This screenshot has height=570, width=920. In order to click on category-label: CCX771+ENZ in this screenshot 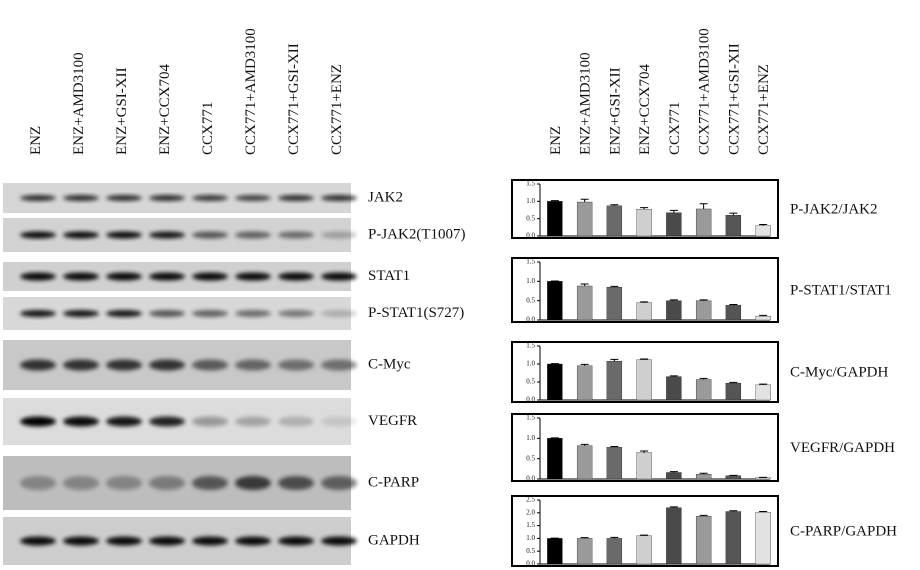, I will do `click(764, 109)`.